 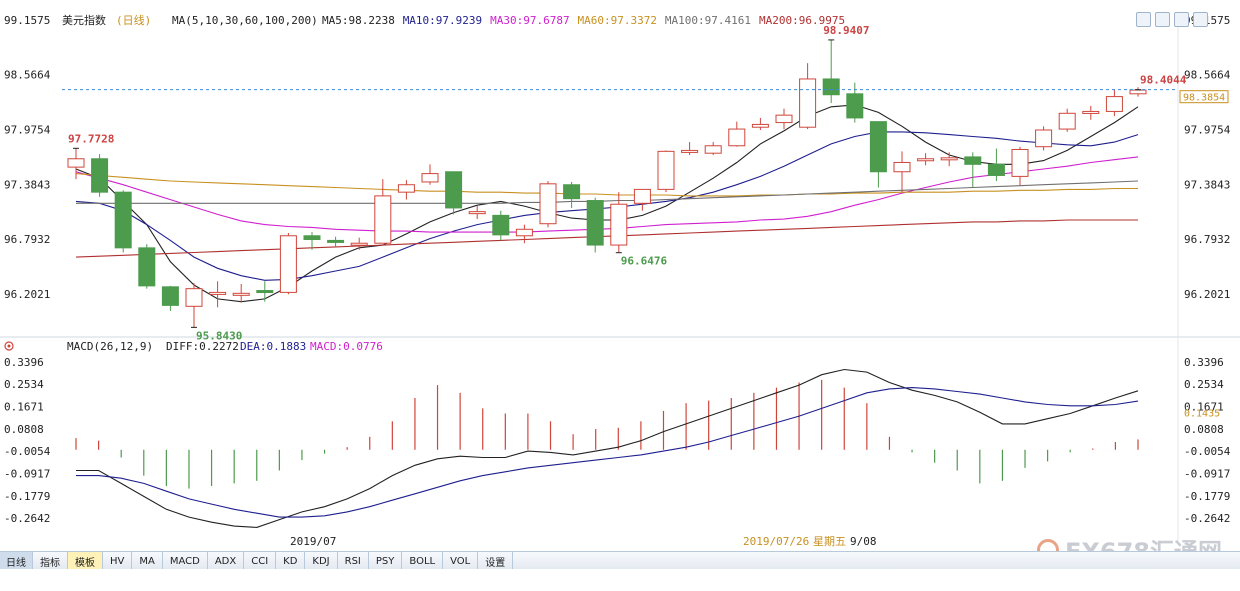 What do you see at coordinates (386, 561) in the screenshot?
I see `tab-psy: PSY` at bounding box center [386, 561].